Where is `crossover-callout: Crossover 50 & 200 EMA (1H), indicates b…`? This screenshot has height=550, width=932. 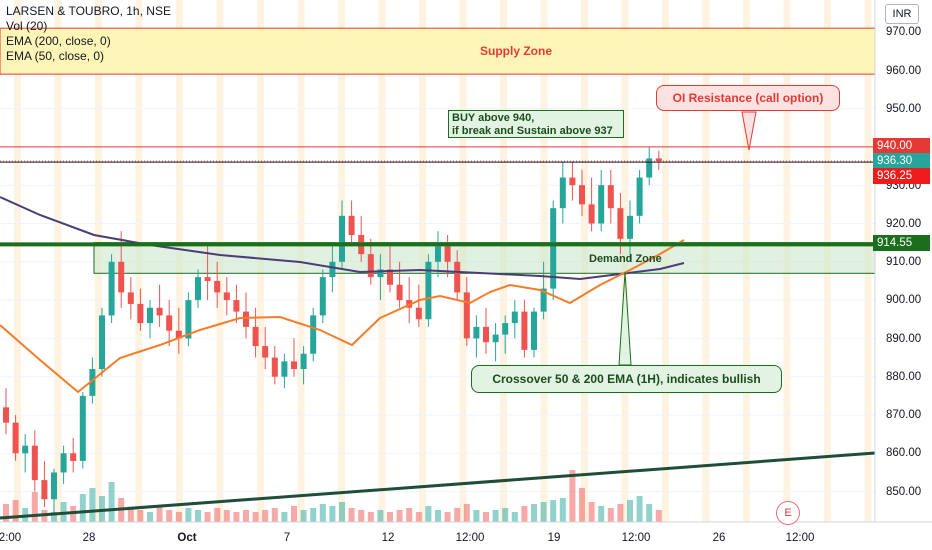
crossover-callout: Crossover 50 & 200 EMA (1H), indicates b… is located at coordinates (626, 379).